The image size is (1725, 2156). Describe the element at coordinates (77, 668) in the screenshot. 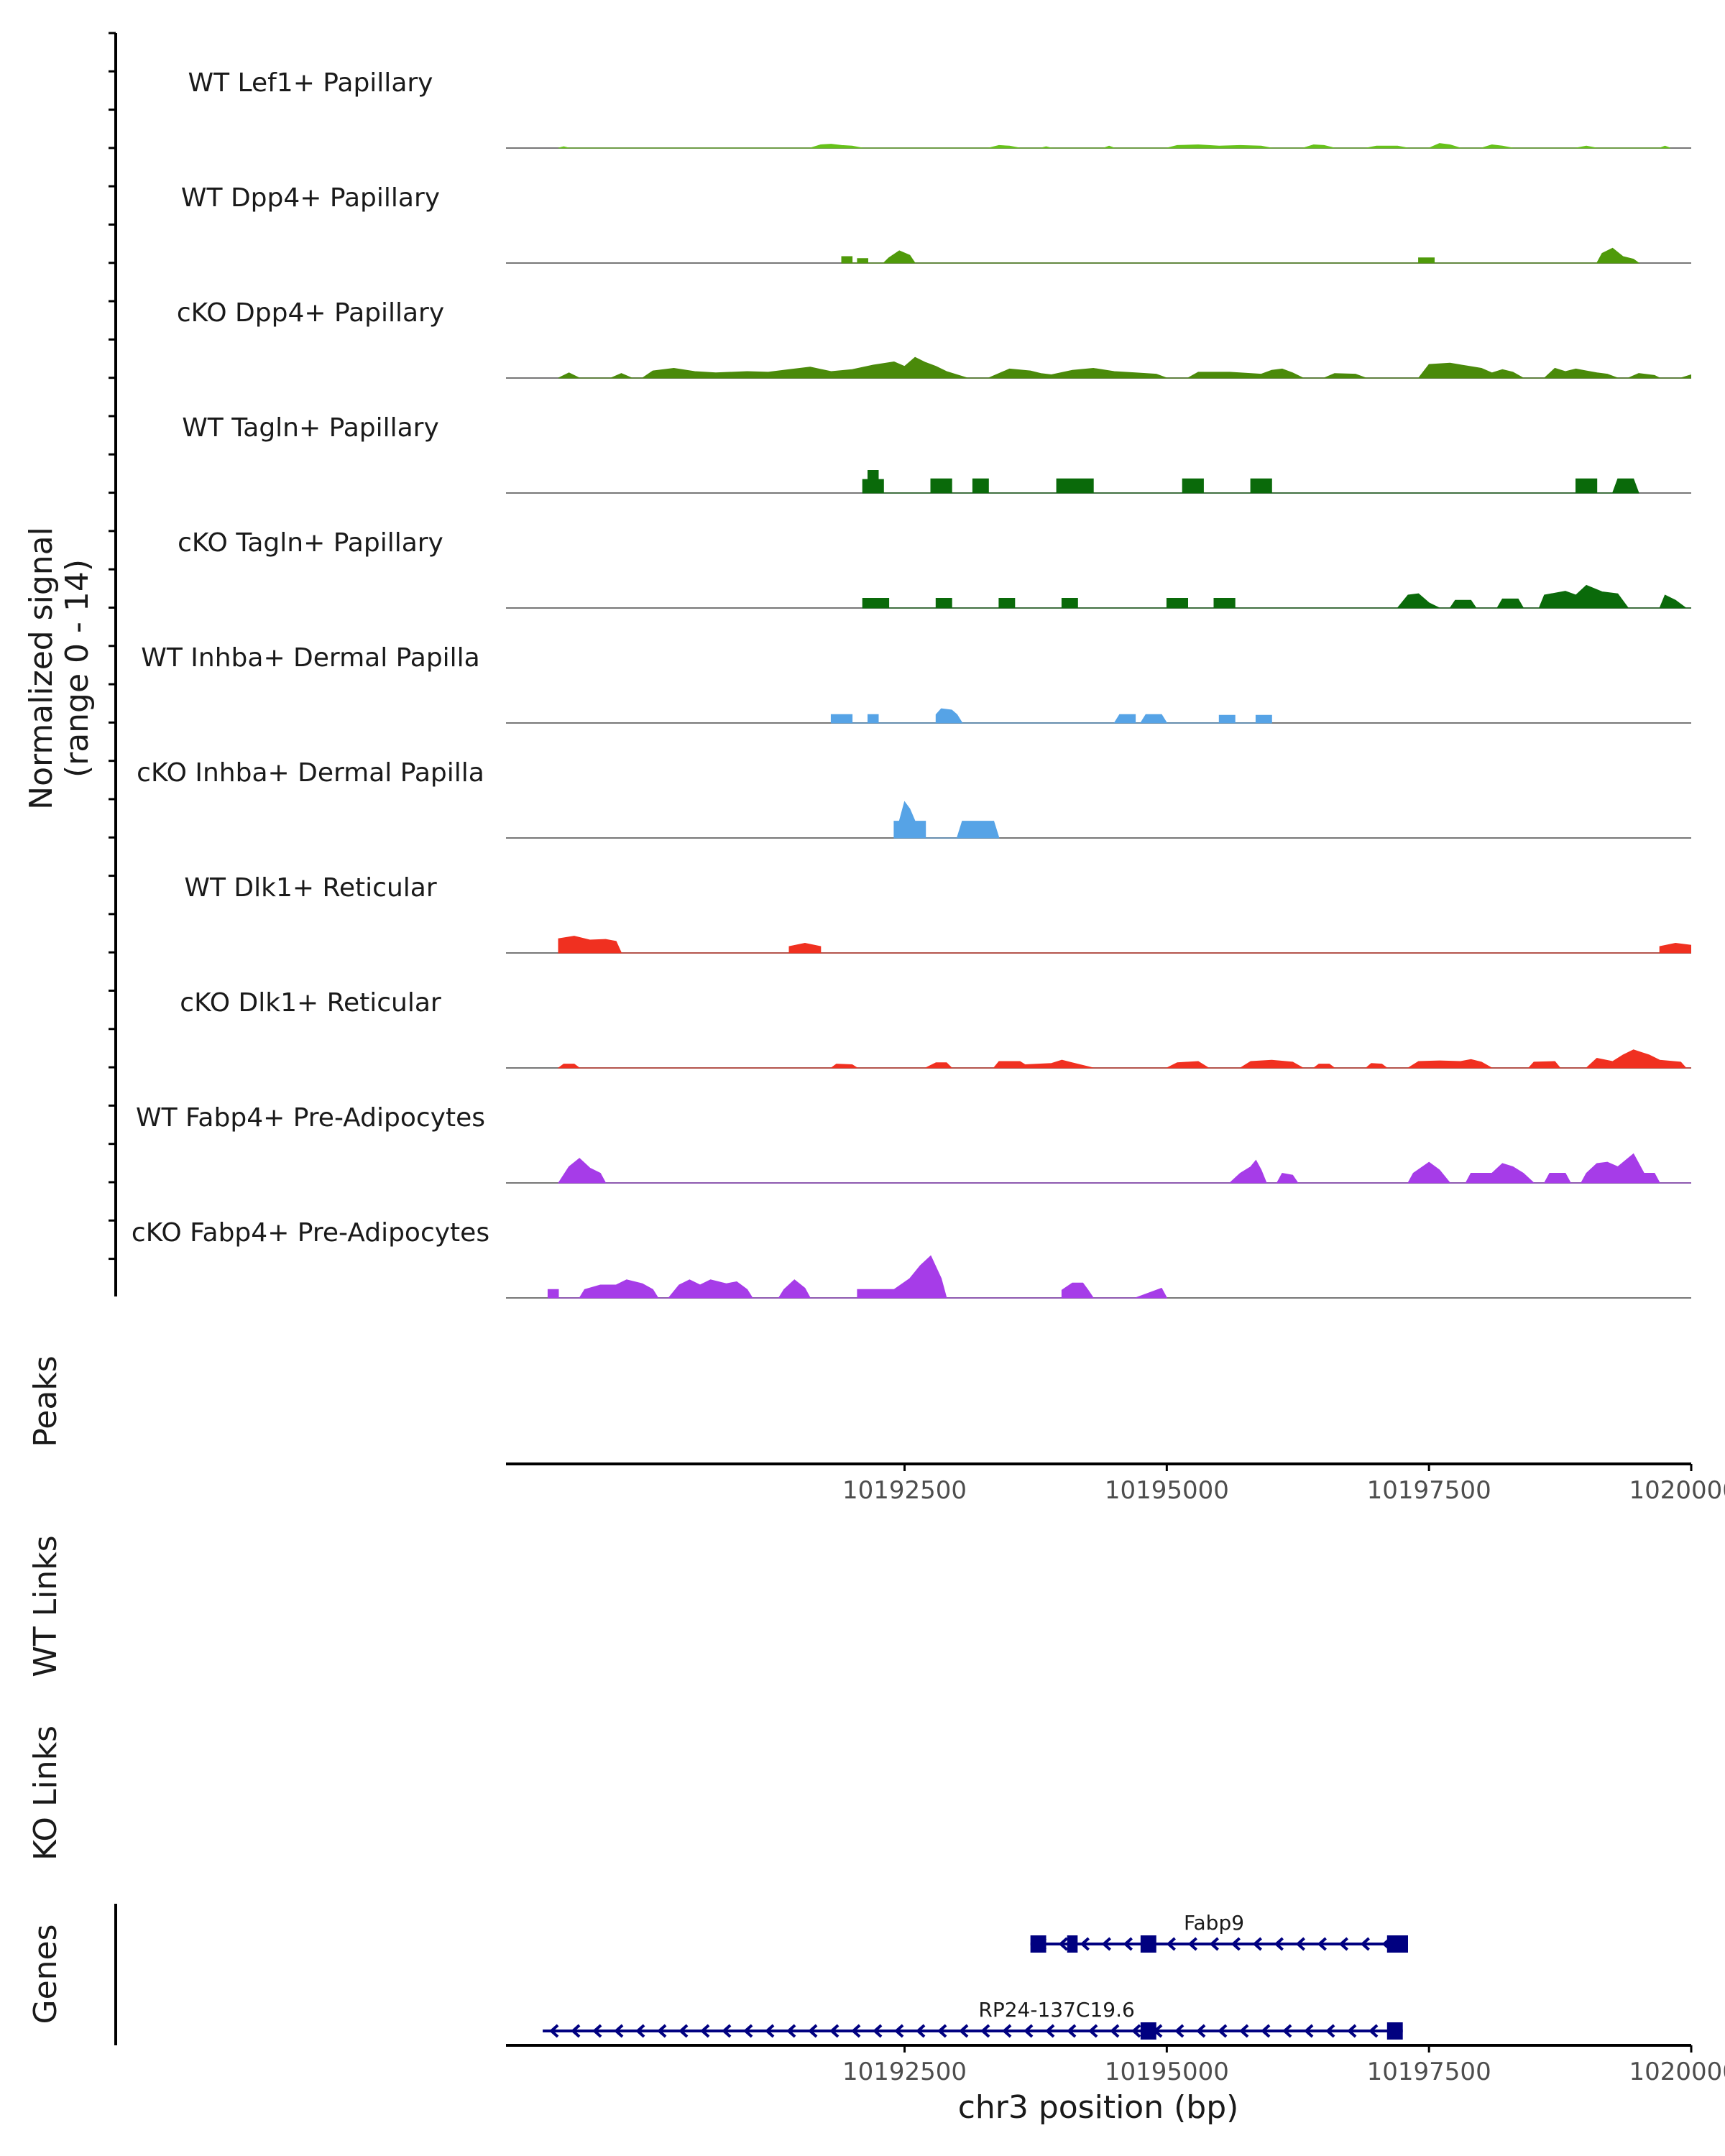

I see `y-axis-range-label: (range 0 - 14)` at that location.